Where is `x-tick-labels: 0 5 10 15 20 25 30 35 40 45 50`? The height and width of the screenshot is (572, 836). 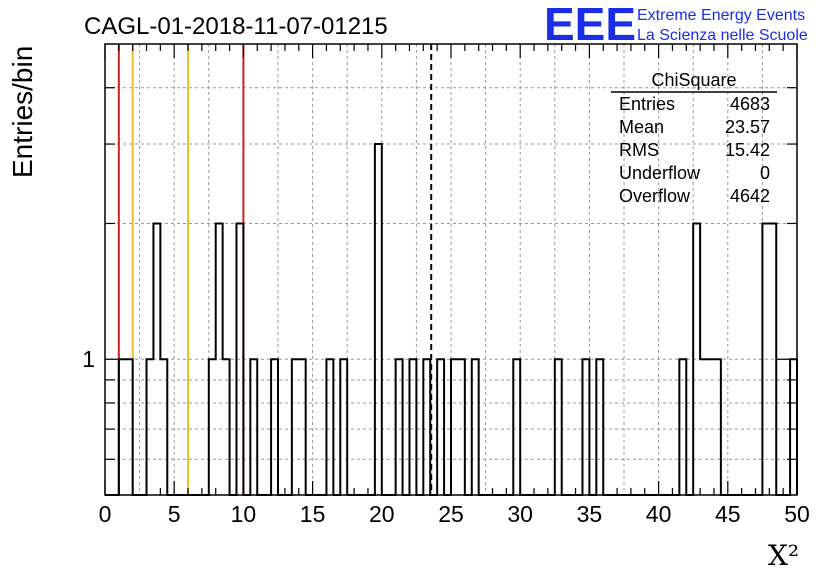
x-tick-labels: 0 5 10 15 20 25 30 35 40 45 50 is located at coordinates (454, 514).